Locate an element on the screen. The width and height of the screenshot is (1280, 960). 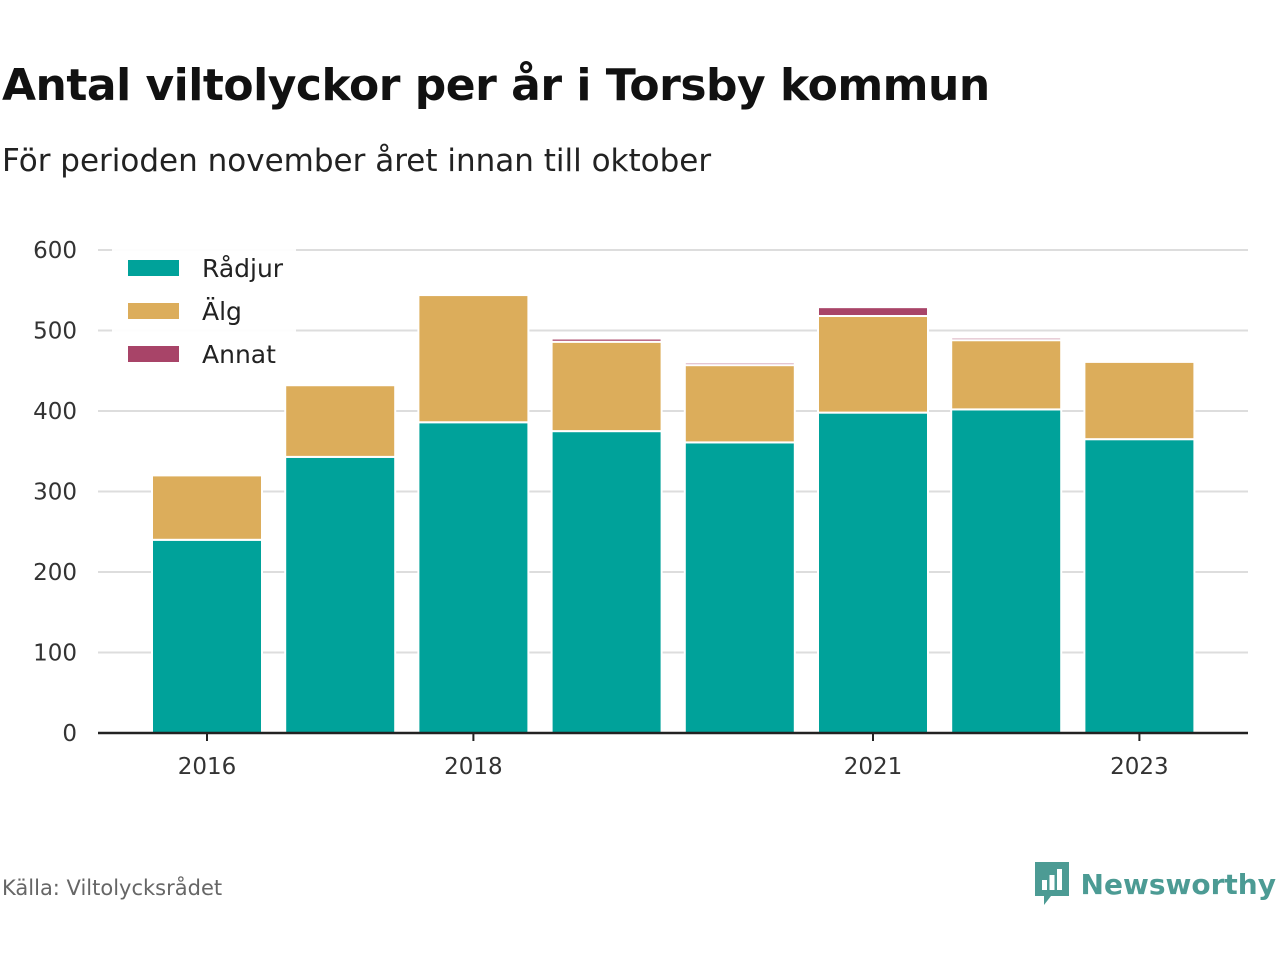
y-tick-label: 500 is located at coordinates (55, 332).